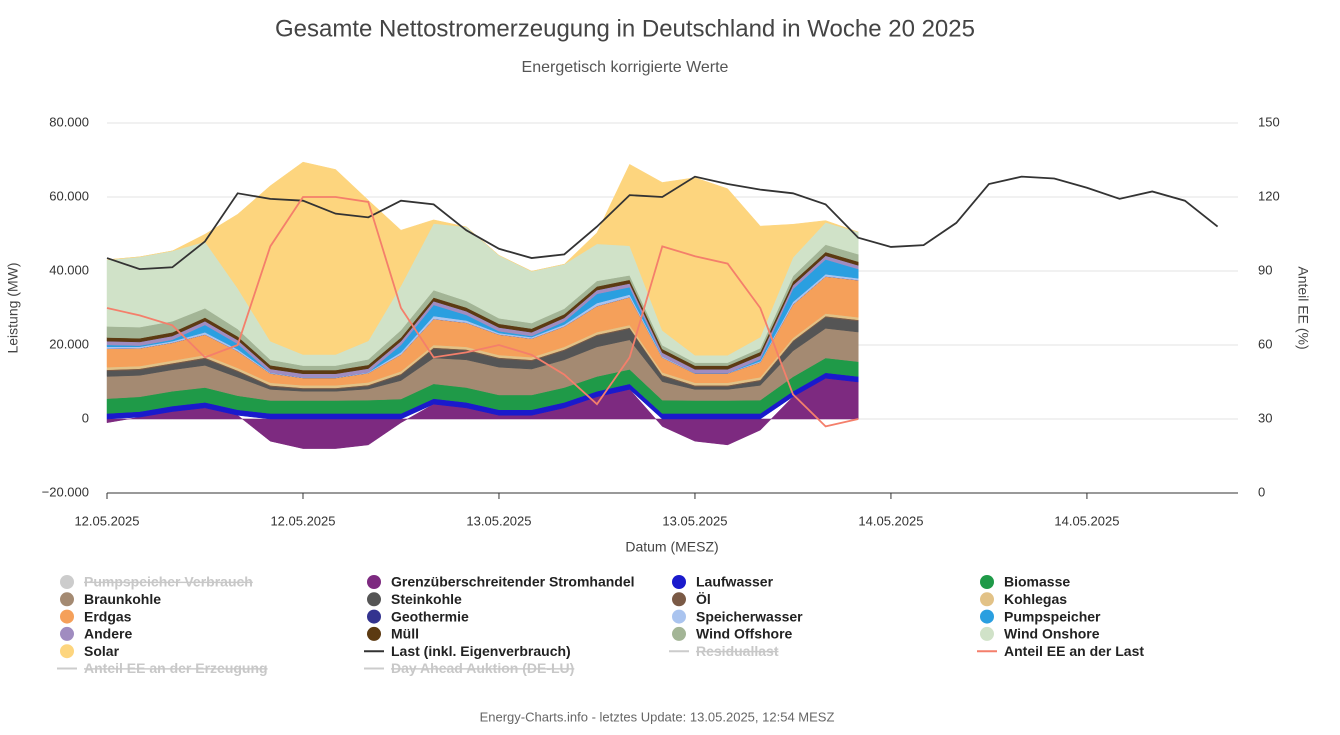 The height and width of the screenshot is (735, 1340). Describe the element at coordinates (13, 307) in the screenshot. I see `y-axis-title: Leistung (MW)` at that location.